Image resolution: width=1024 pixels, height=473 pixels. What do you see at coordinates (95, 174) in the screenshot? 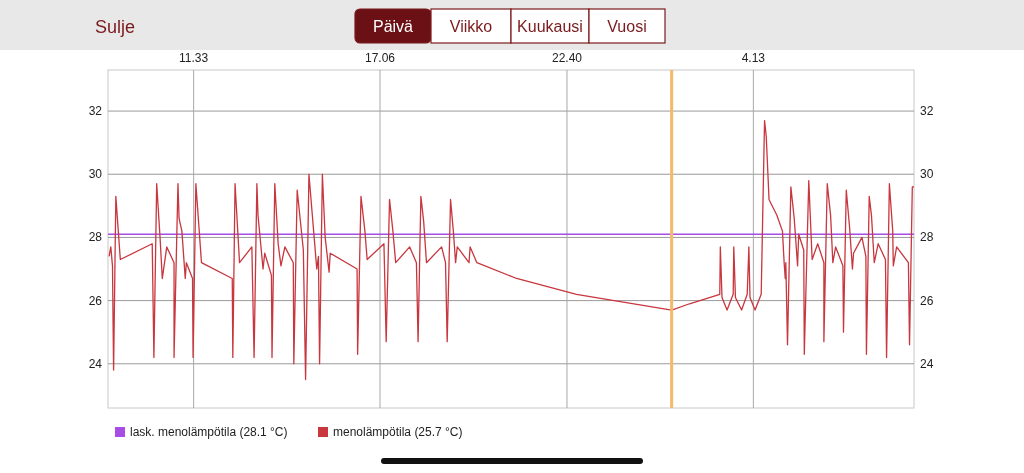
I see `y-tick-label: 30` at bounding box center [95, 174].